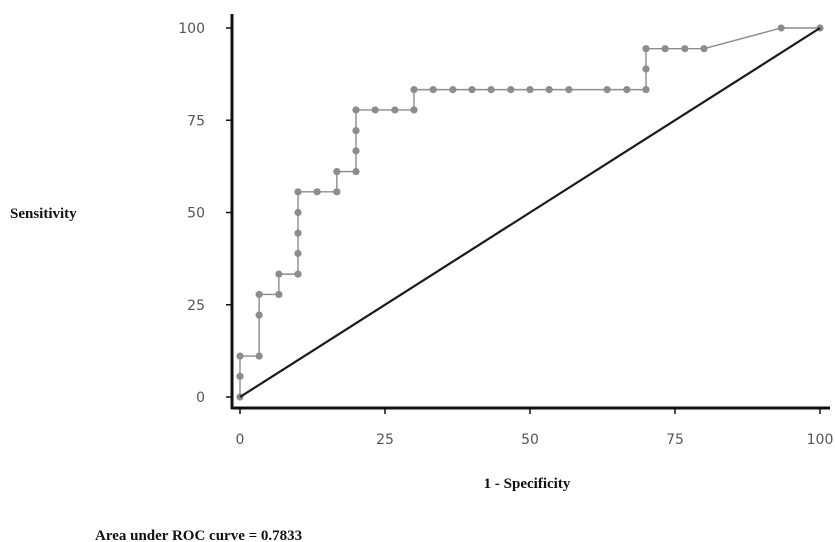 The height and width of the screenshot is (542, 835). What do you see at coordinates (196, 121) in the screenshot?
I see `y-tick-label: 75` at bounding box center [196, 121].